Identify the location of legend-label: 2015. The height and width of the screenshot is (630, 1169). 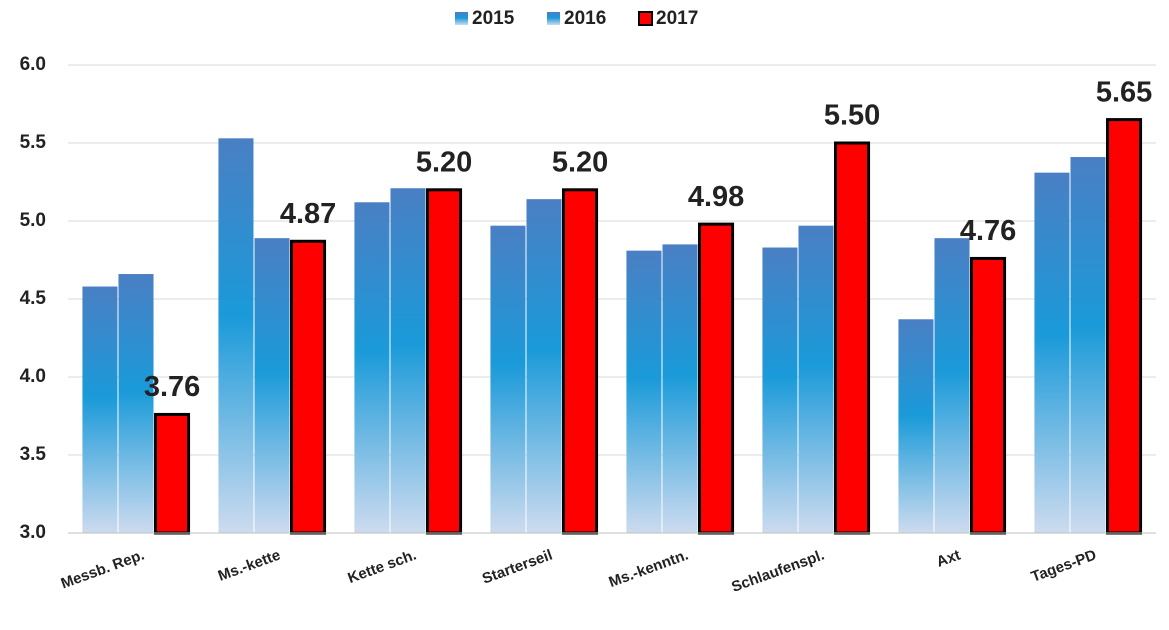
(493, 18).